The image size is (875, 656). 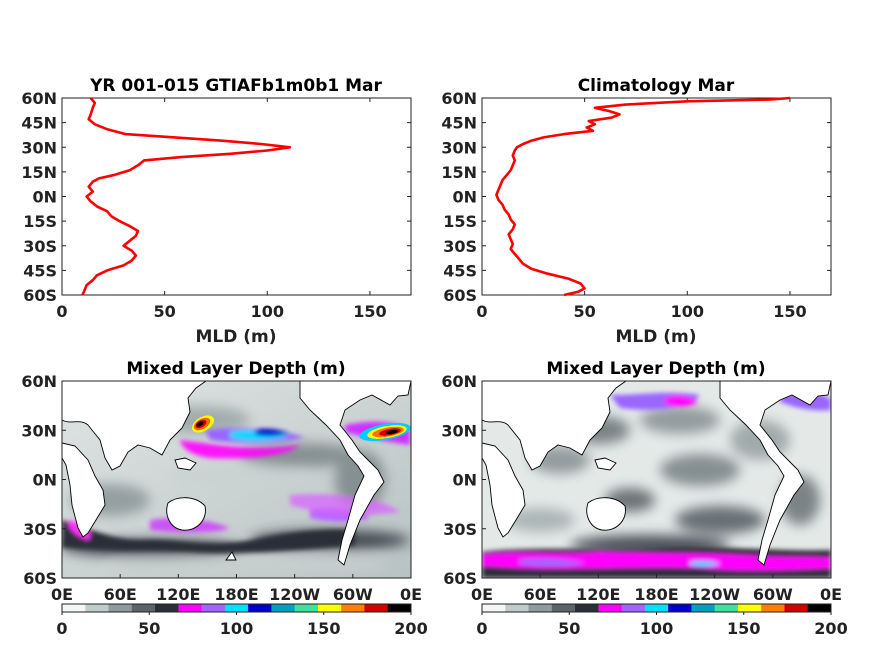 What do you see at coordinates (242, 620) in the screenshot?
I see `colorbar: 0 50 100 150 200` at bounding box center [242, 620].